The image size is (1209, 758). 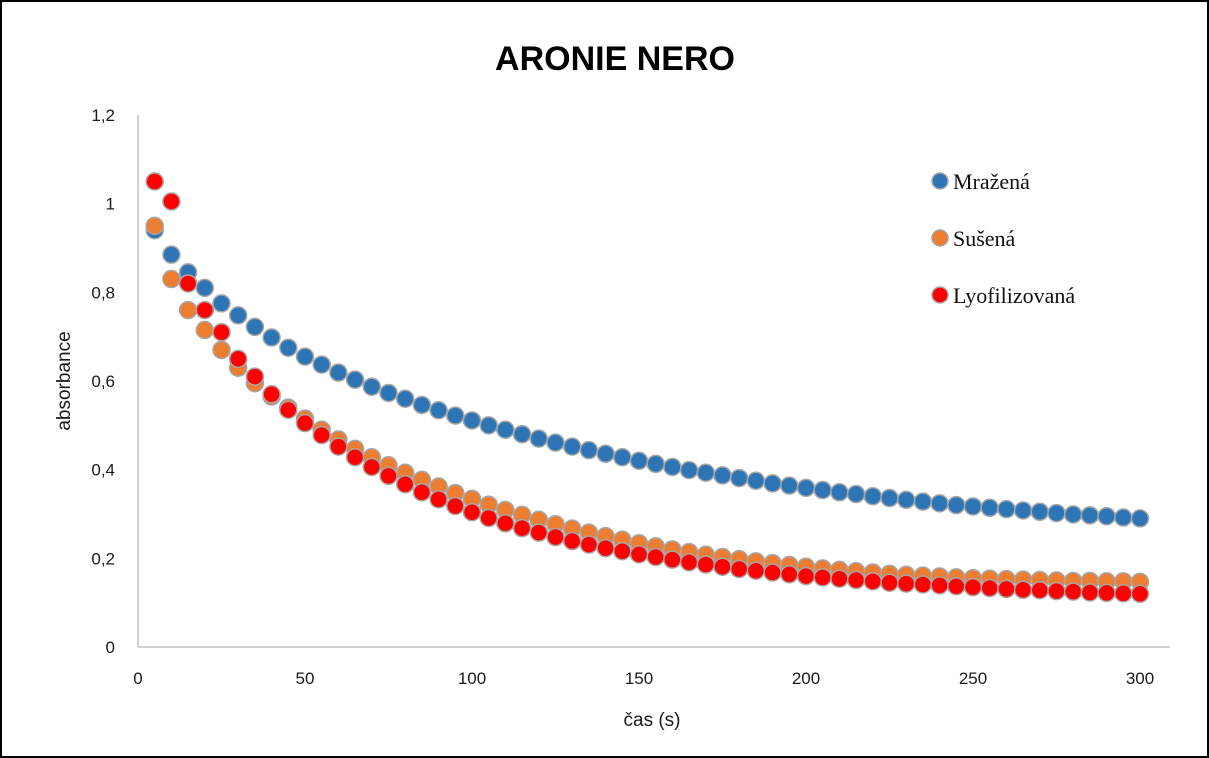 What do you see at coordinates (137, 678) in the screenshot?
I see `x-tick-label: 0` at bounding box center [137, 678].